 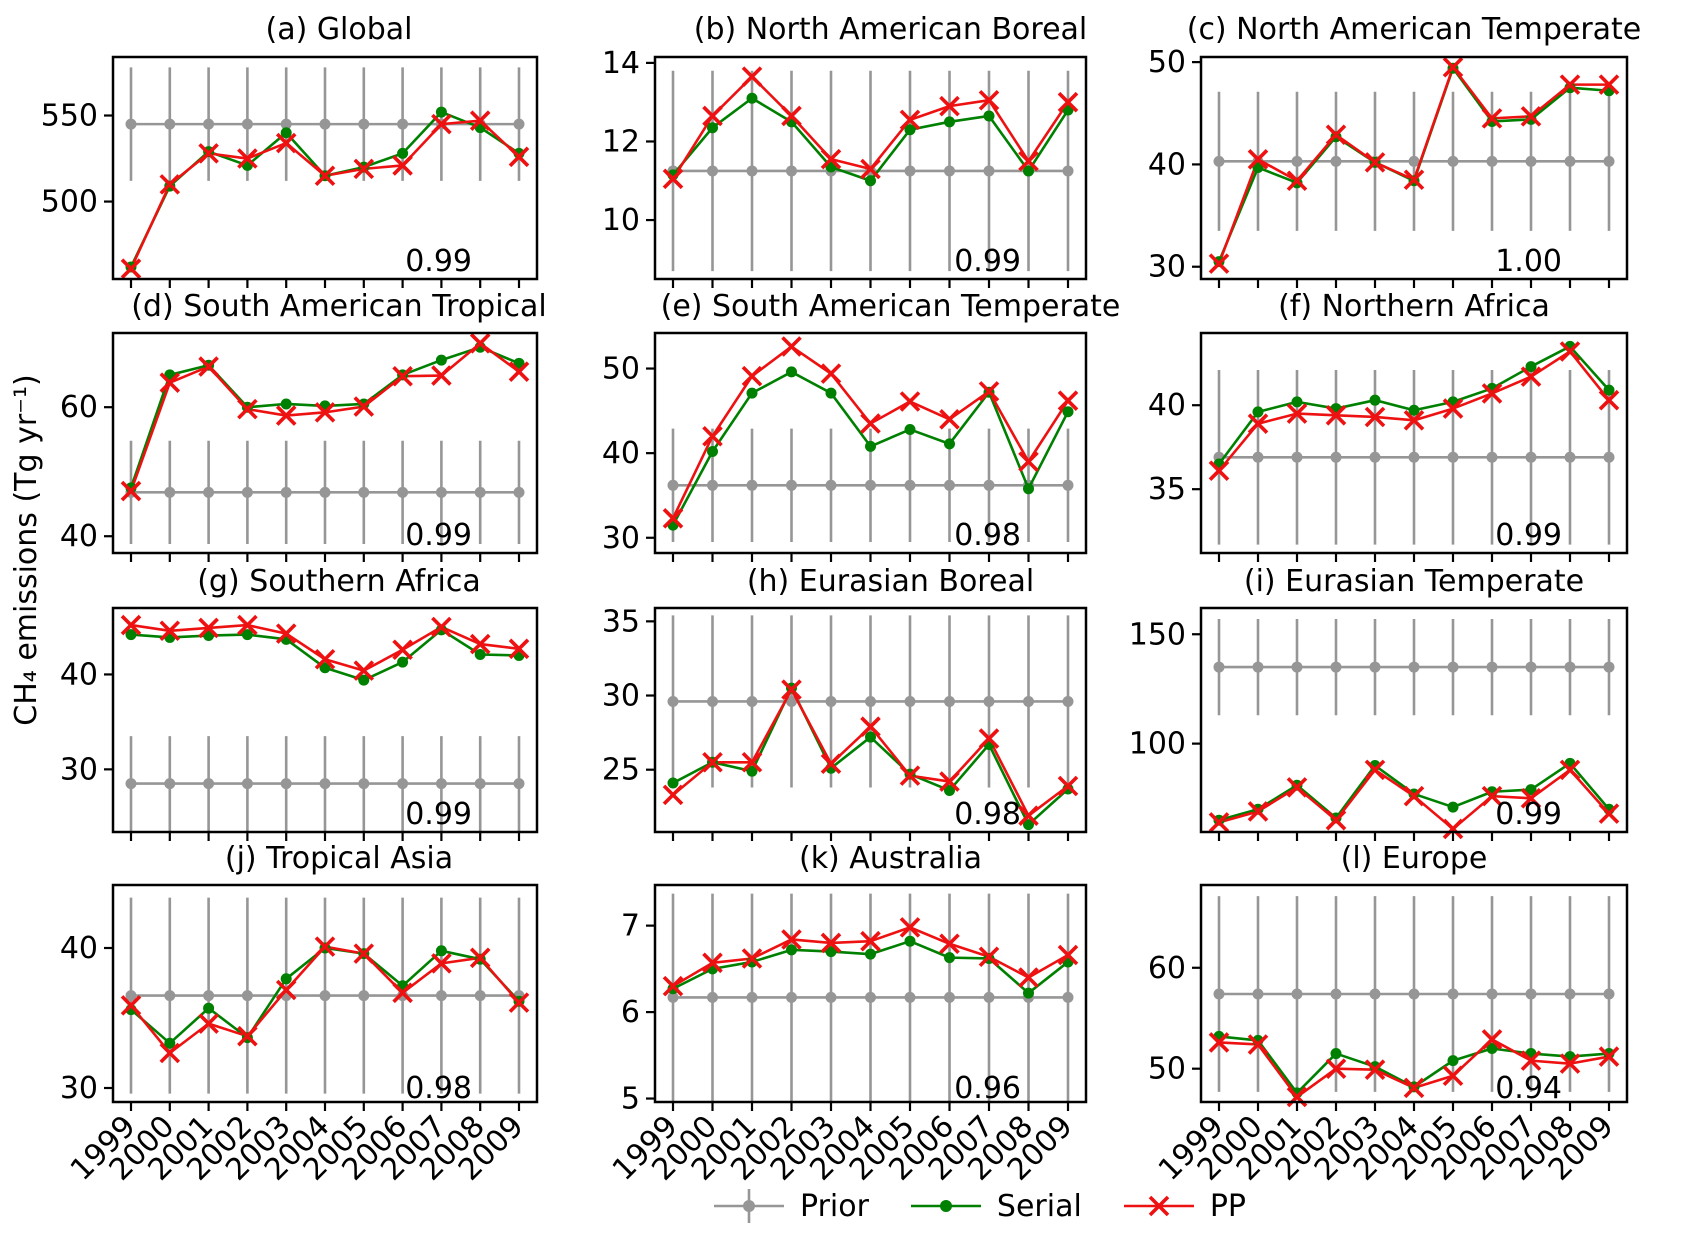 I want to click on legend-label-prior: Prior, so click(x=834, y=1206).